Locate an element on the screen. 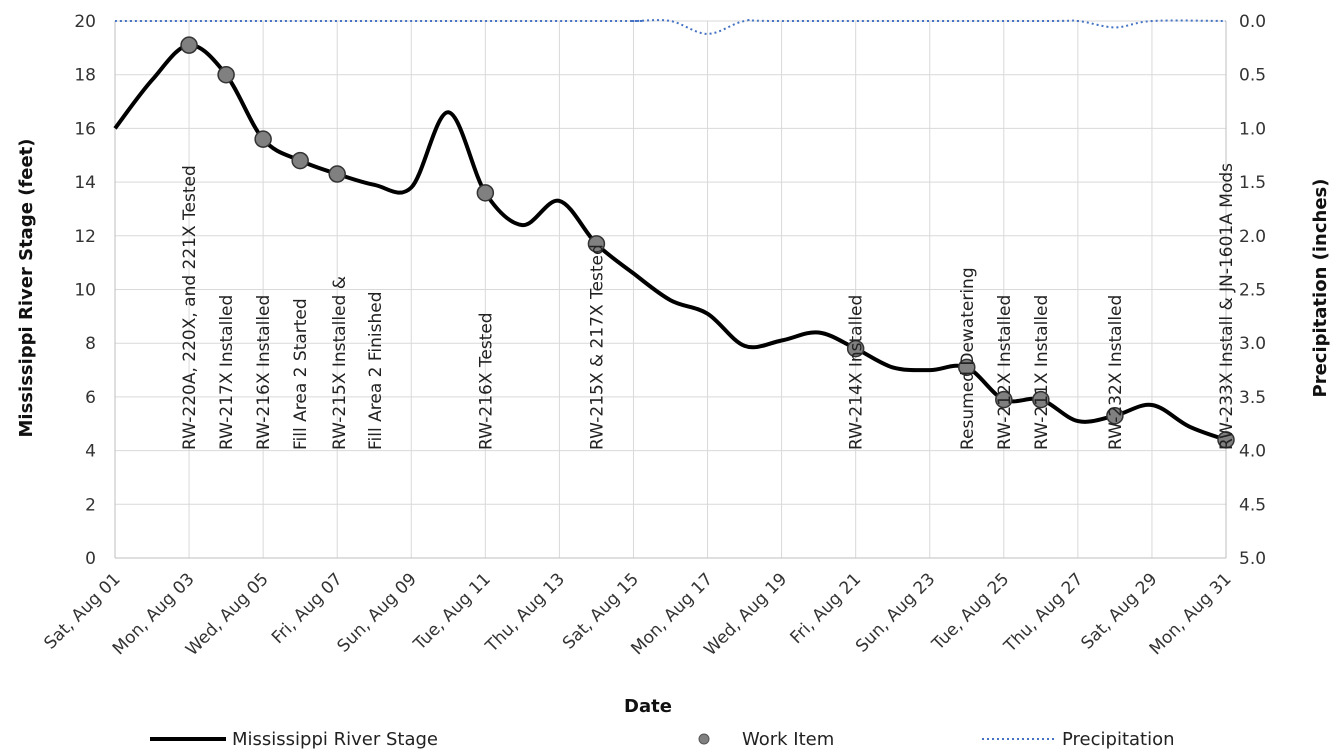 The width and height of the screenshot is (1338, 752). work-item-label: Fill Area 2 Finished is located at coordinates (376, 370).